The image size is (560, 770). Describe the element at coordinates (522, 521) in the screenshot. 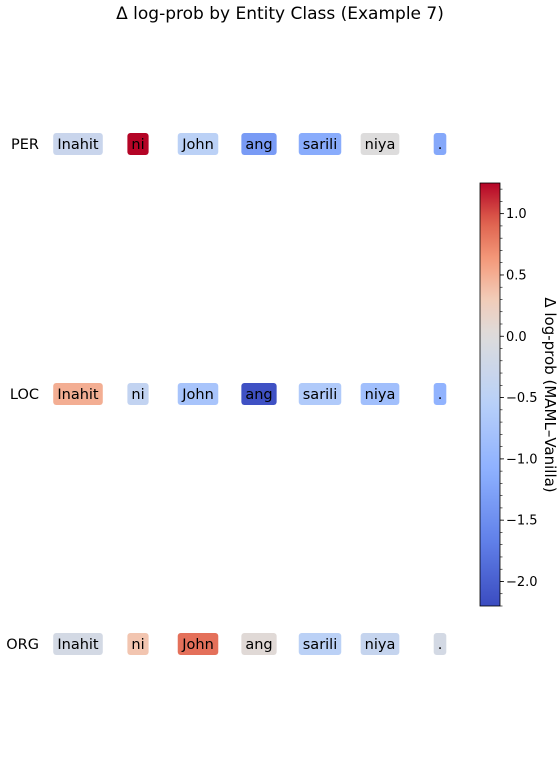

I see `colorbar-tick-label: −1.5` at that location.